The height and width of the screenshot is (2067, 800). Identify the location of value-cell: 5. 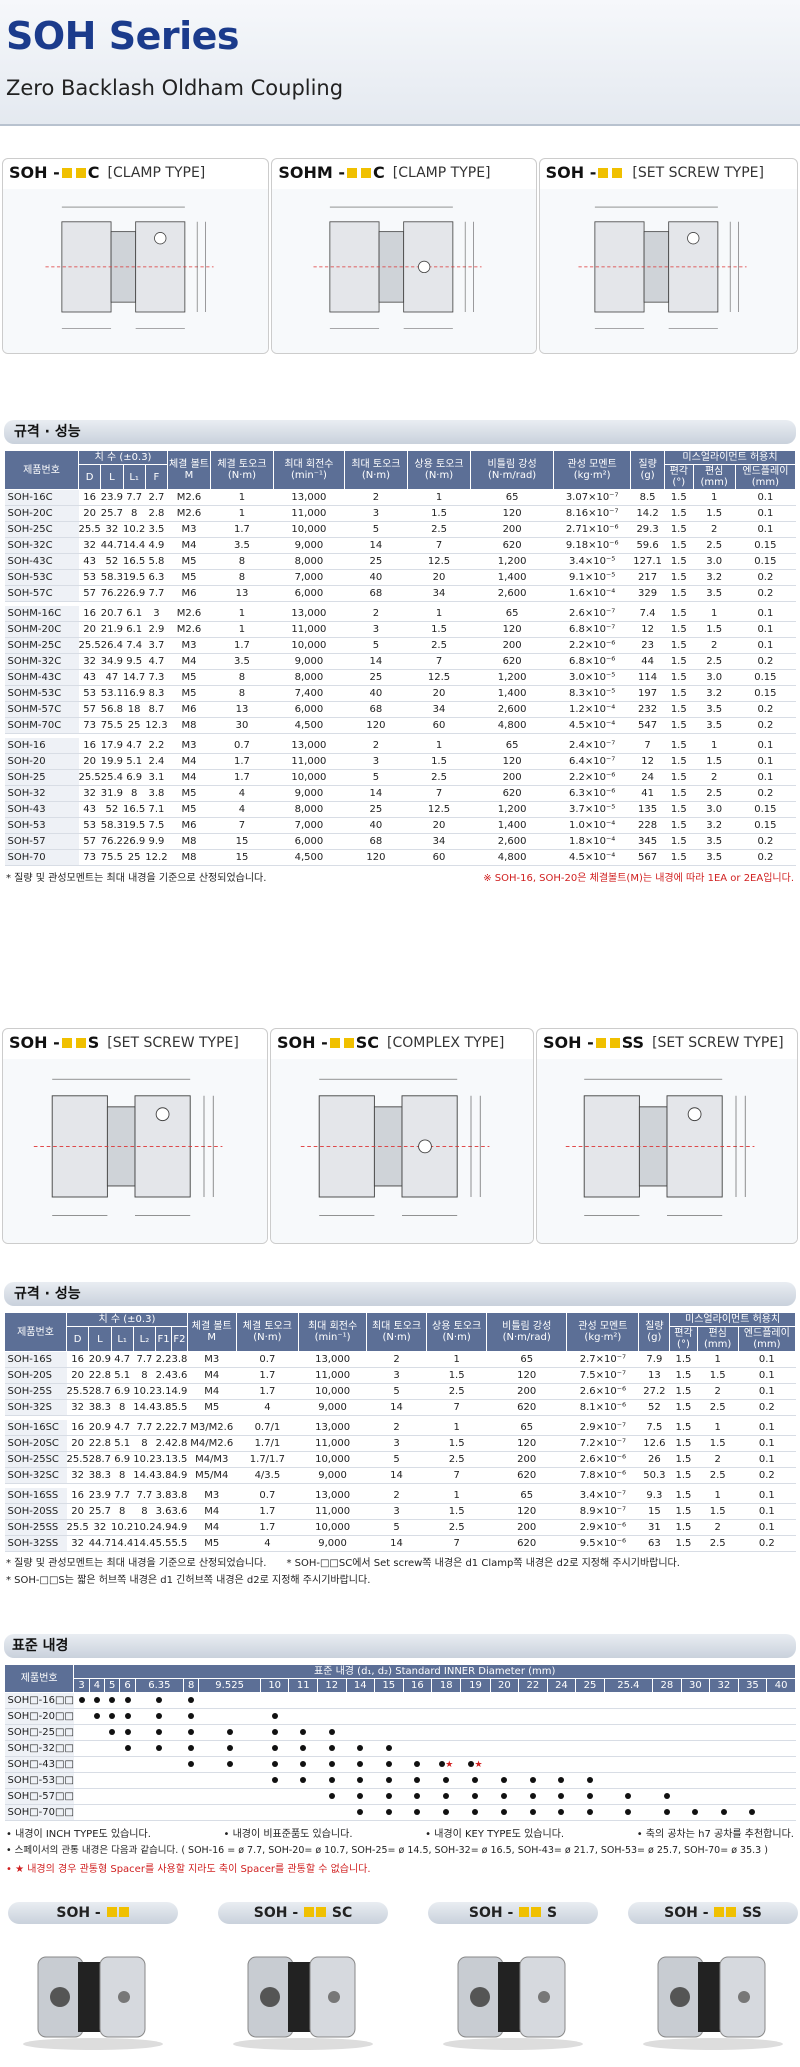
(396, 1459).